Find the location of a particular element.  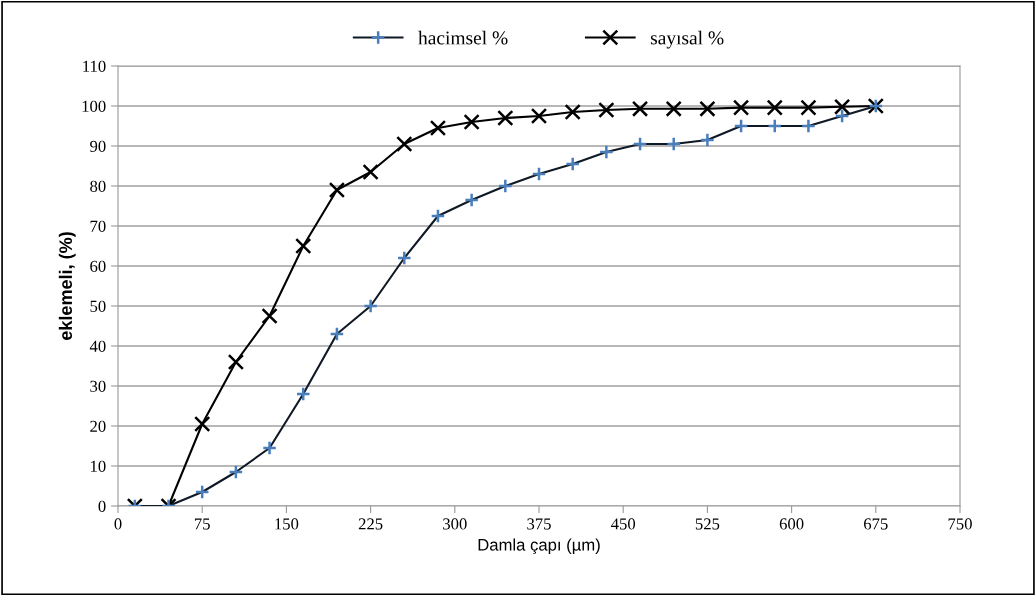

x-tick-label: 150 is located at coordinates (287, 524).